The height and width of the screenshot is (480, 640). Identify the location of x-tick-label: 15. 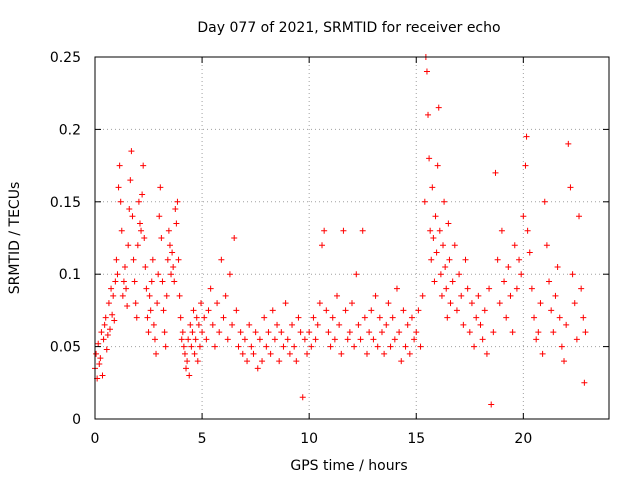
(416, 439).